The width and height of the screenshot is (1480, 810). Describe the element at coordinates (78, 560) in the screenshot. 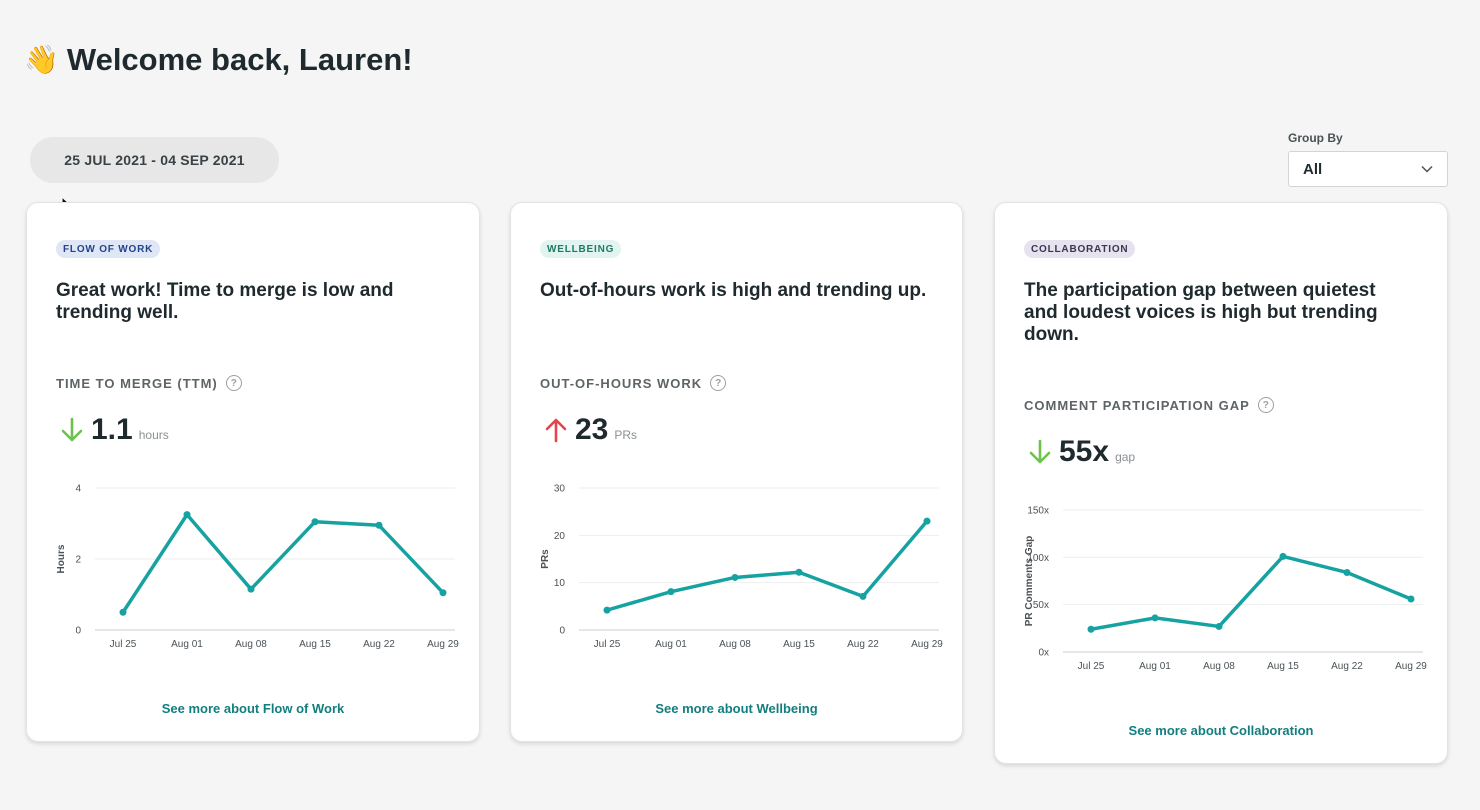

I see `y-tick-label: 2` at that location.